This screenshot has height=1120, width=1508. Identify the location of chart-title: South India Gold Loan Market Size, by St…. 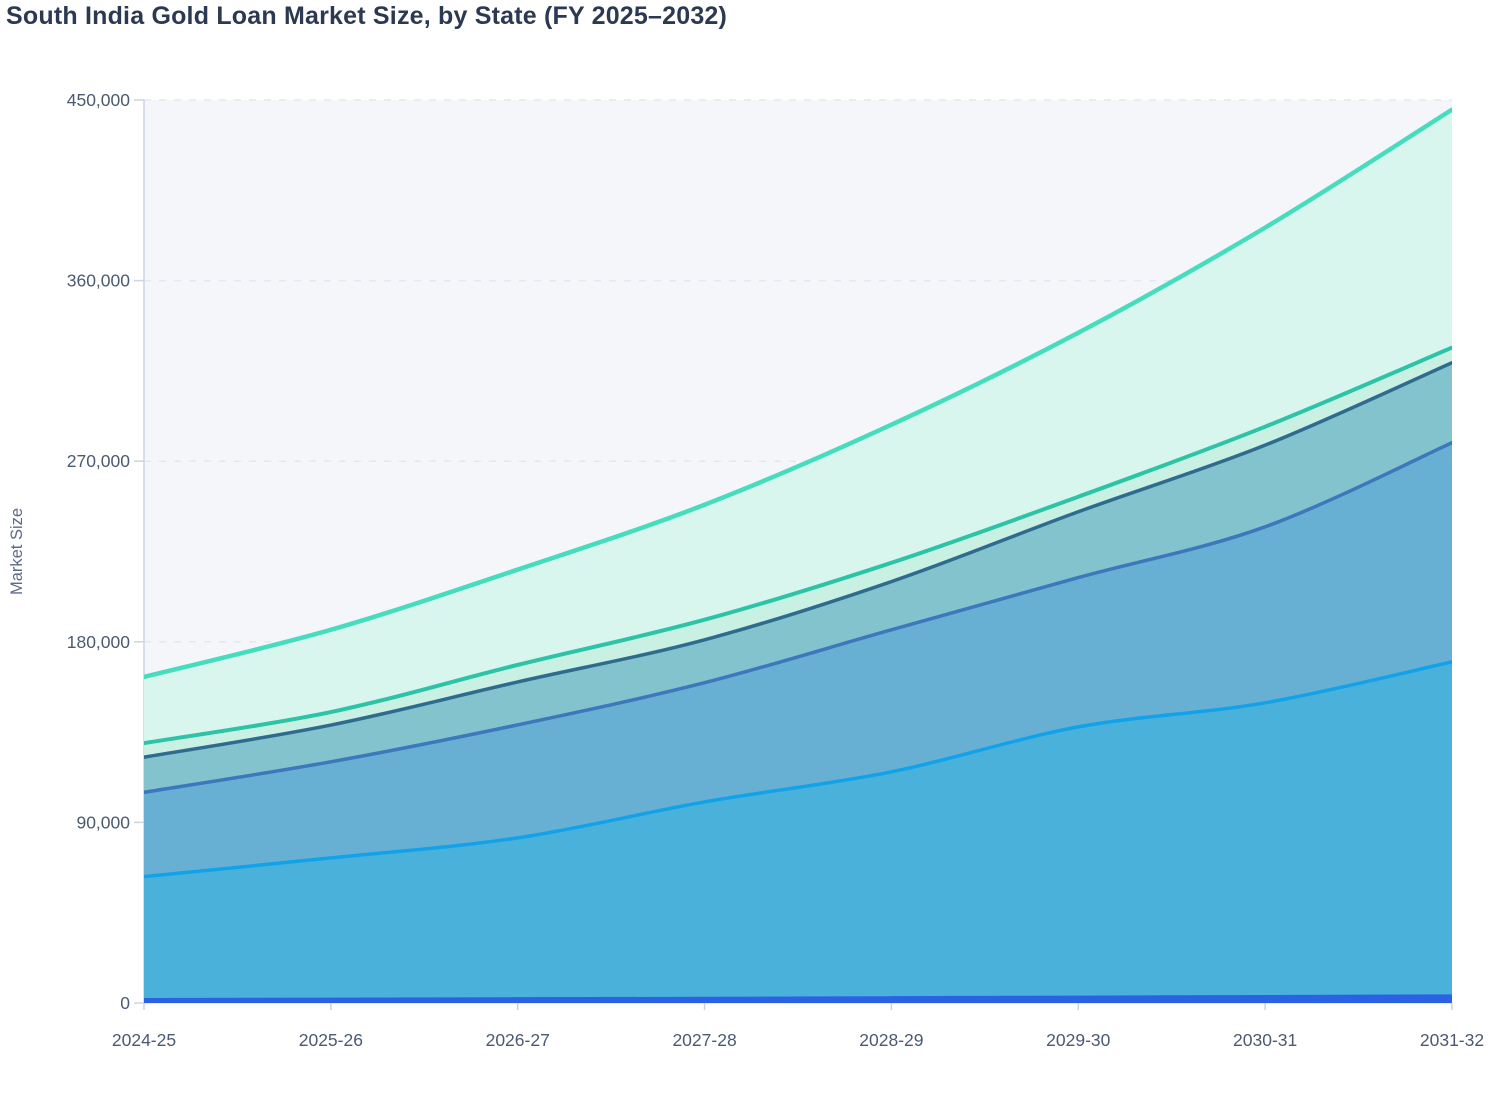
(367, 16).